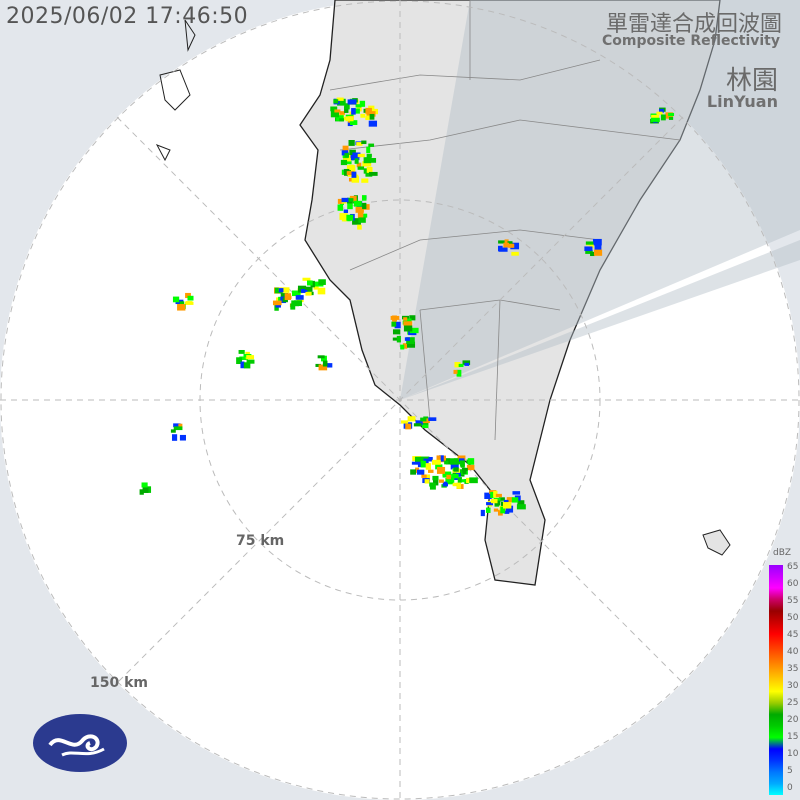  What do you see at coordinates (776, 680) in the screenshot?
I see `colorbar` at bounding box center [776, 680].